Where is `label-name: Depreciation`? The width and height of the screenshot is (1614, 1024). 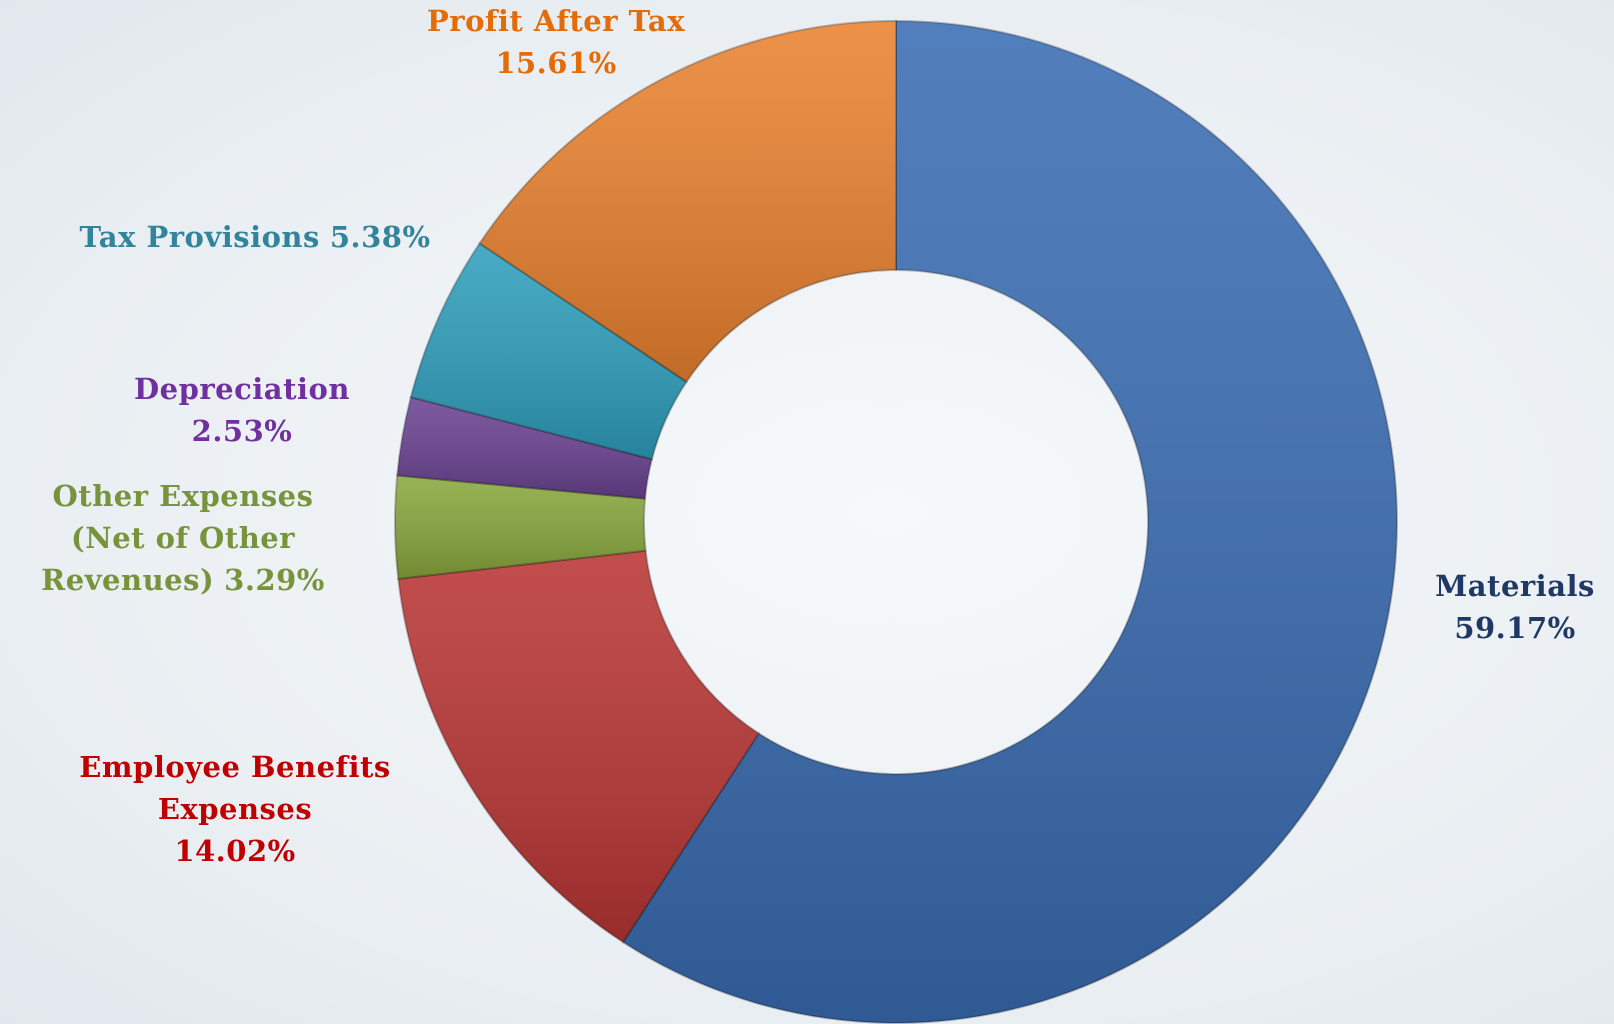 label-name: Depreciation is located at coordinates (242, 389).